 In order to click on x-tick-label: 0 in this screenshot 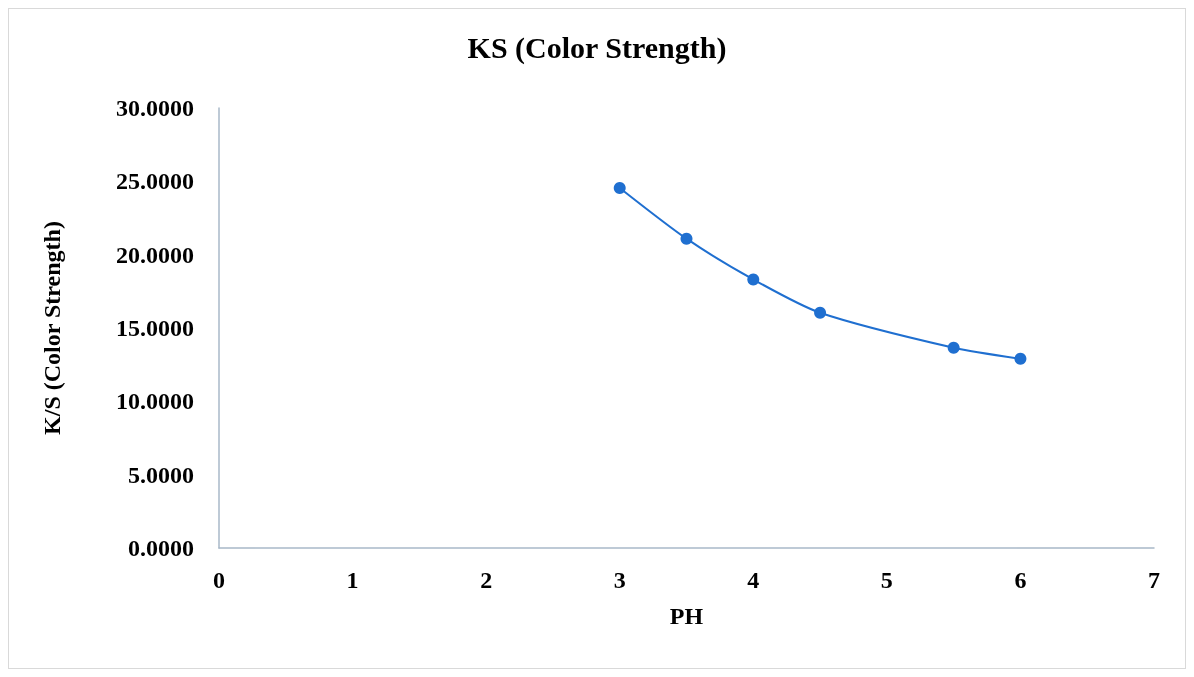, I will do `click(219, 580)`.